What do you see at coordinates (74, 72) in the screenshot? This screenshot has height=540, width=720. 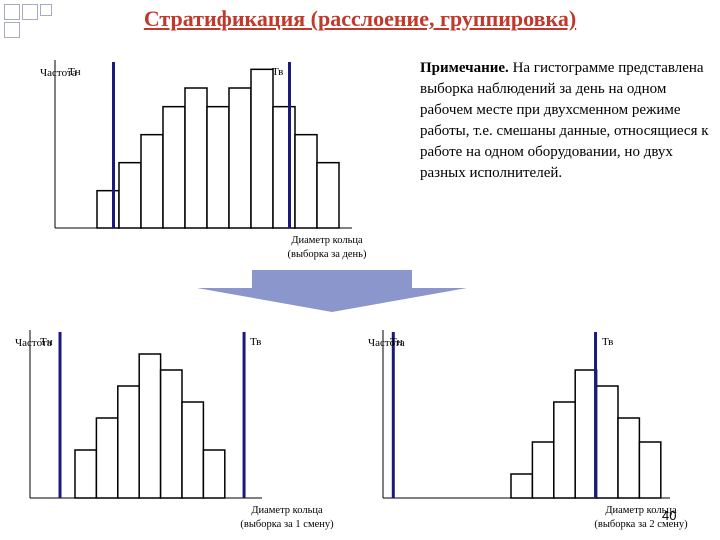 I see `chart1-lower-limit-label: Тн` at bounding box center [74, 72].